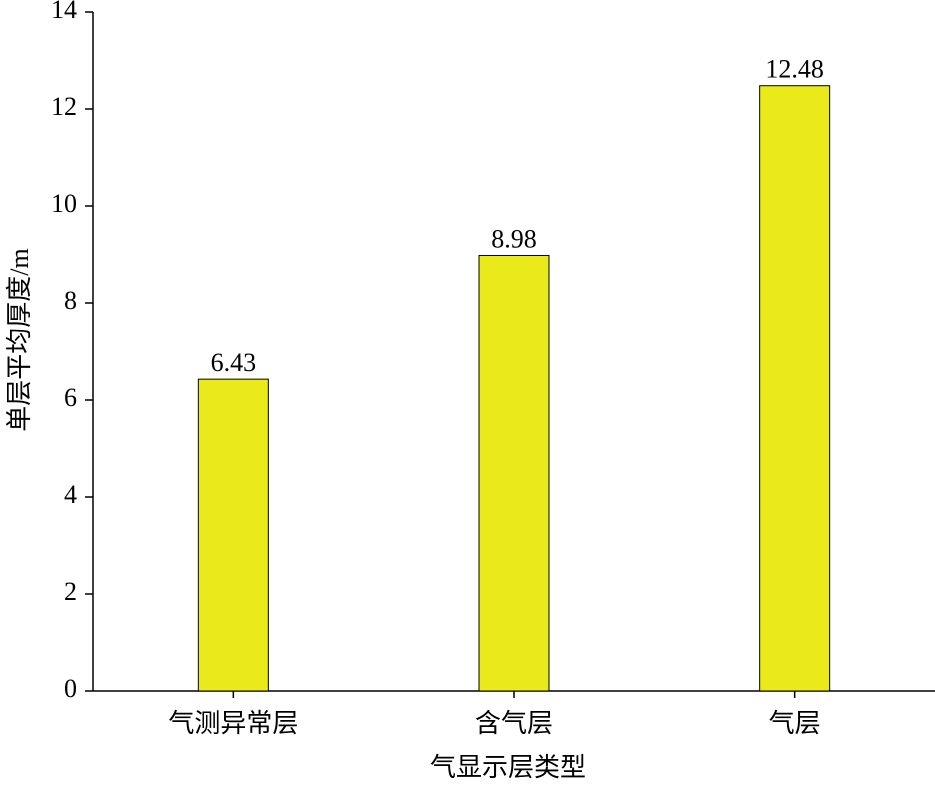 Image resolution: width=935 pixels, height=786 pixels. I want to click on x-axis-label: 气显示层类型, so click(508, 767).